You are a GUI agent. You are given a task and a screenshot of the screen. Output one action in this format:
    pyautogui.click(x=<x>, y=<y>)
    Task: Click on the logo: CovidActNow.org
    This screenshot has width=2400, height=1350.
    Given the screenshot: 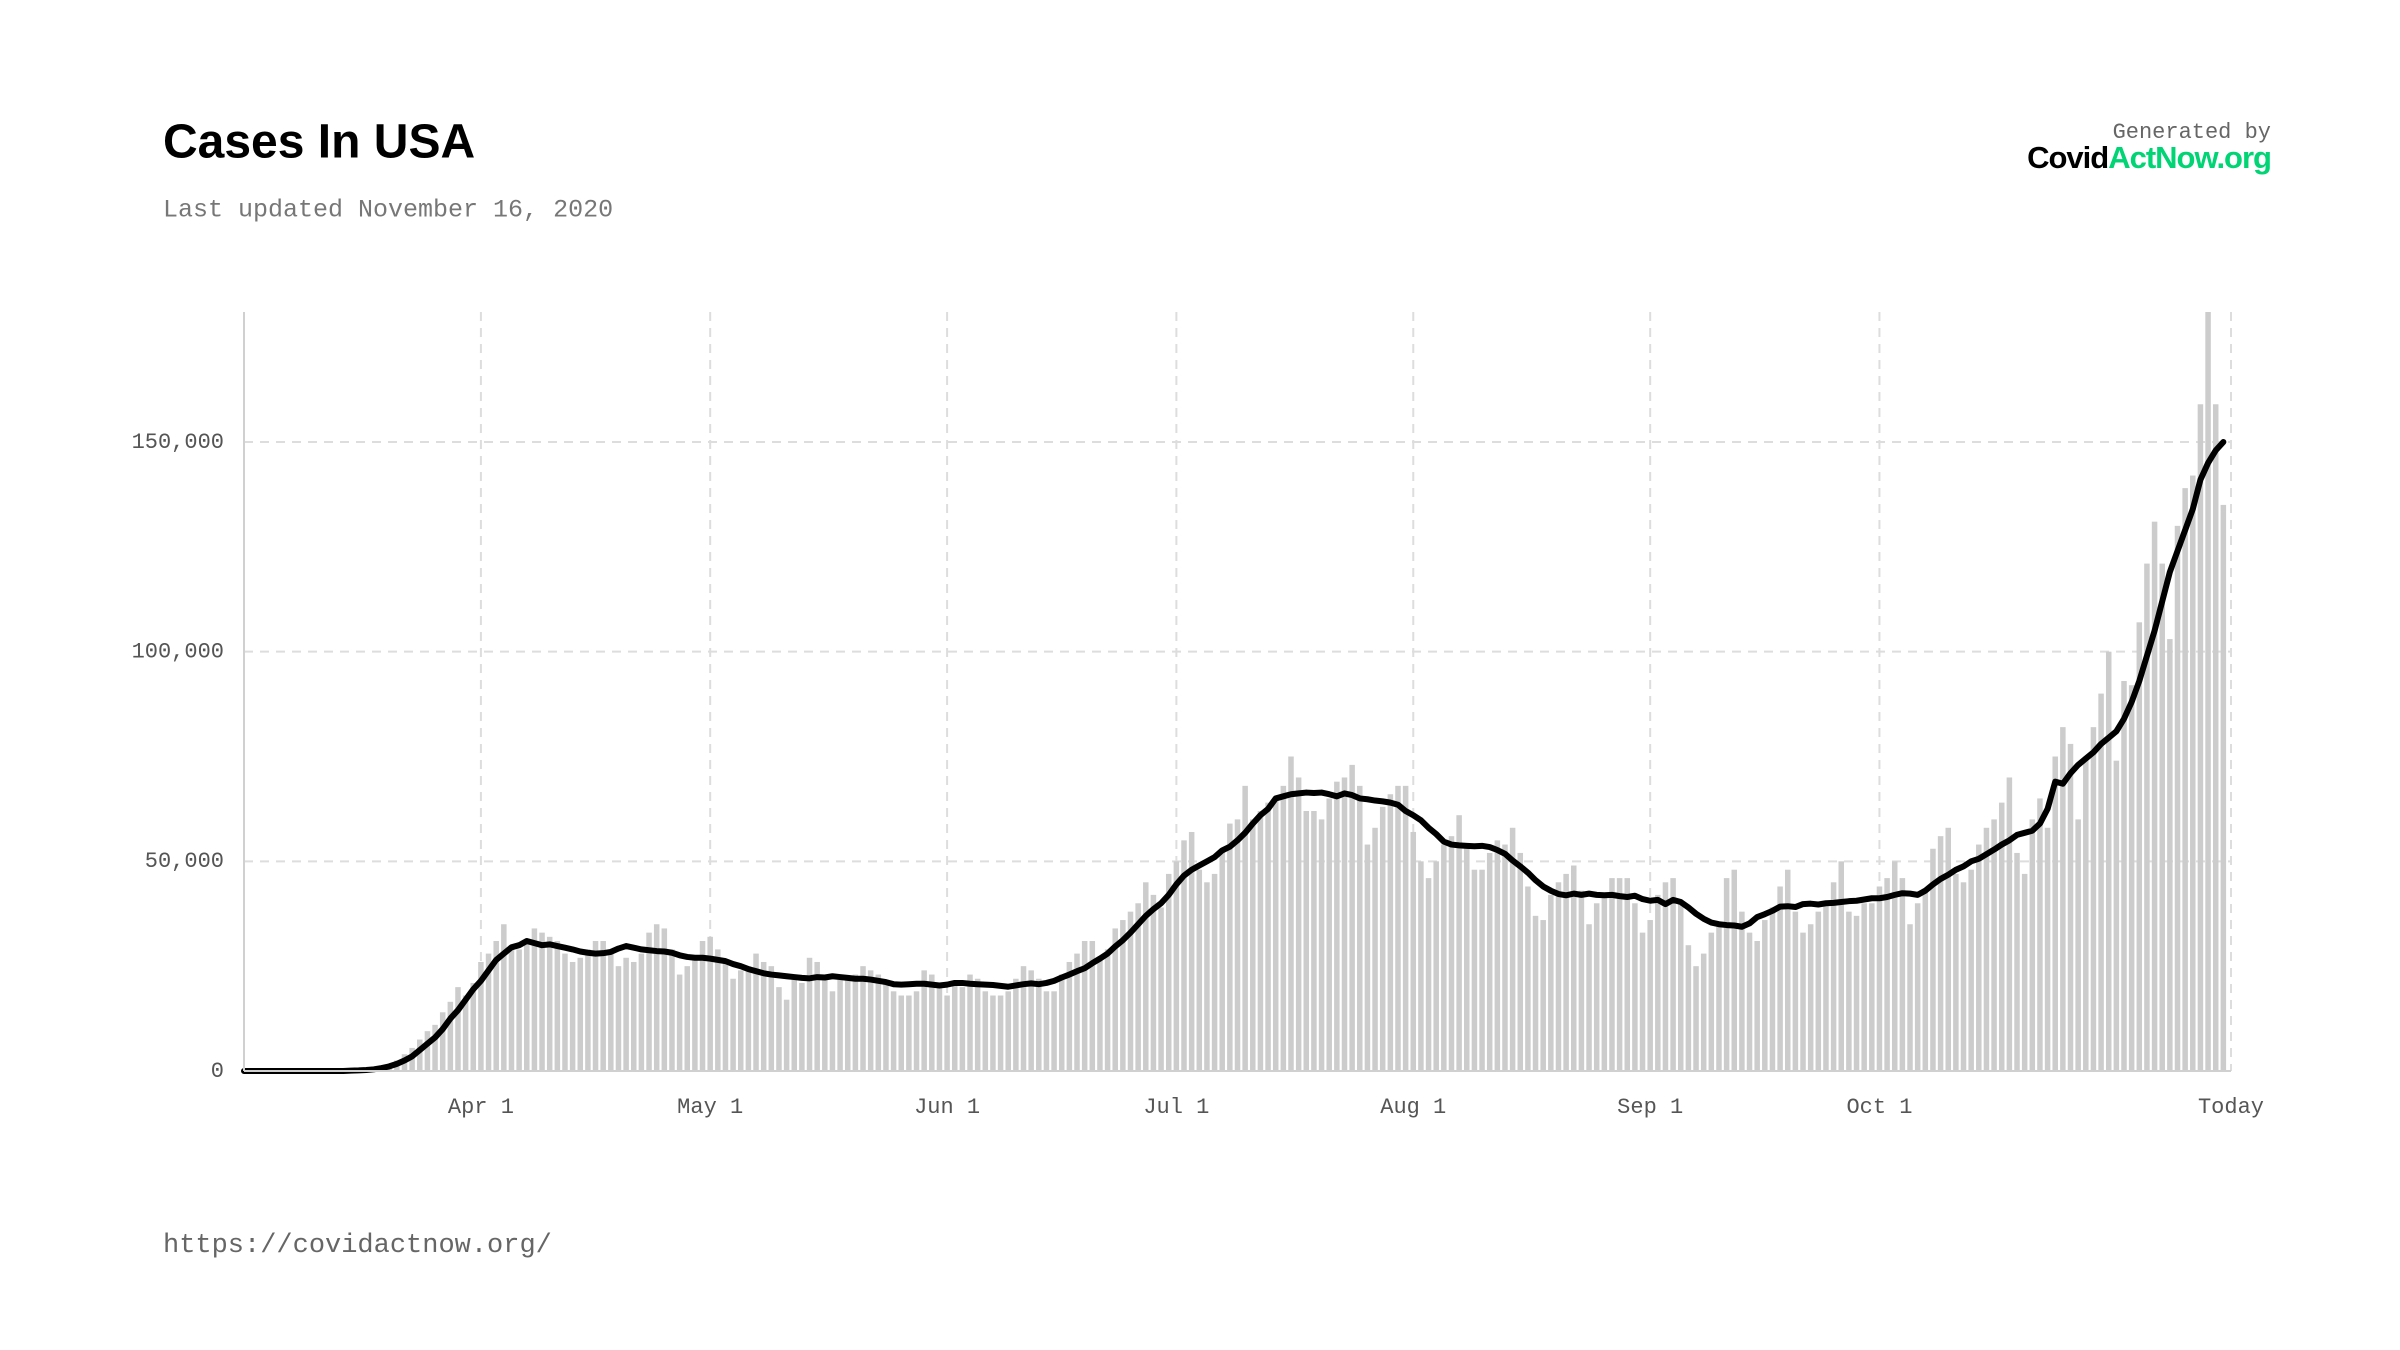 What is the action you would take?
    pyautogui.click(x=2149, y=157)
    